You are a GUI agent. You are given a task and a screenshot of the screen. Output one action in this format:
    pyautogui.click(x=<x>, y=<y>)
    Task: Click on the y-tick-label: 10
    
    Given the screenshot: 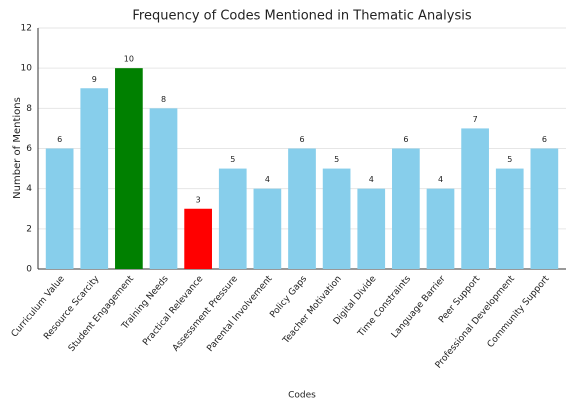 What is the action you would take?
    pyautogui.click(x=27, y=69)
    